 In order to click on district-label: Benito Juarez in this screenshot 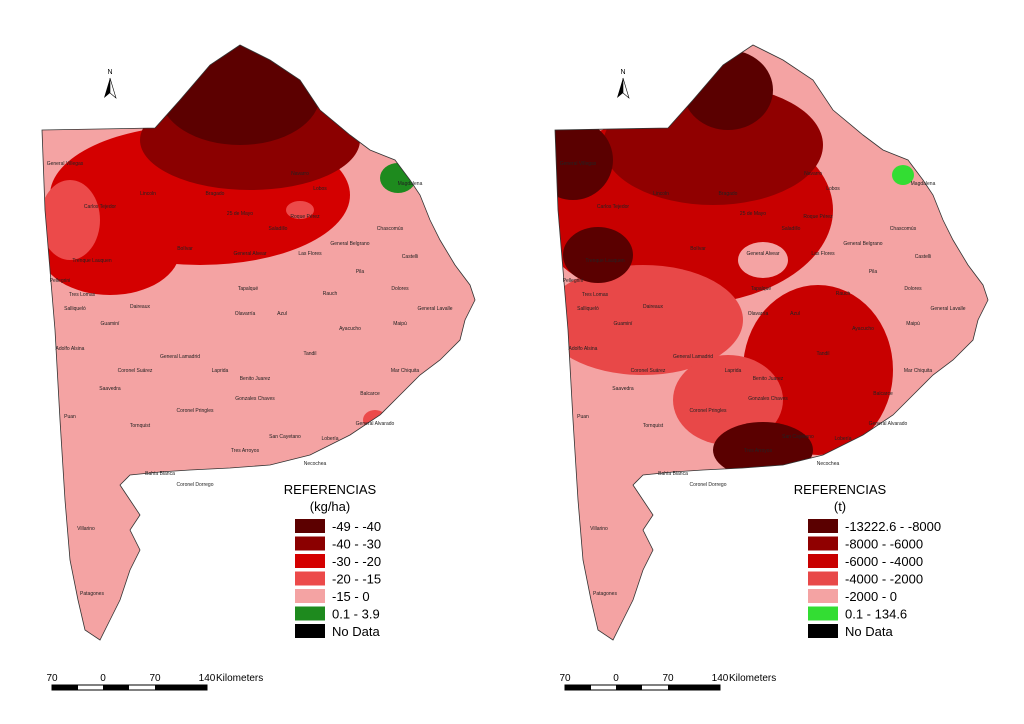, I will do `click(255, 379)`.